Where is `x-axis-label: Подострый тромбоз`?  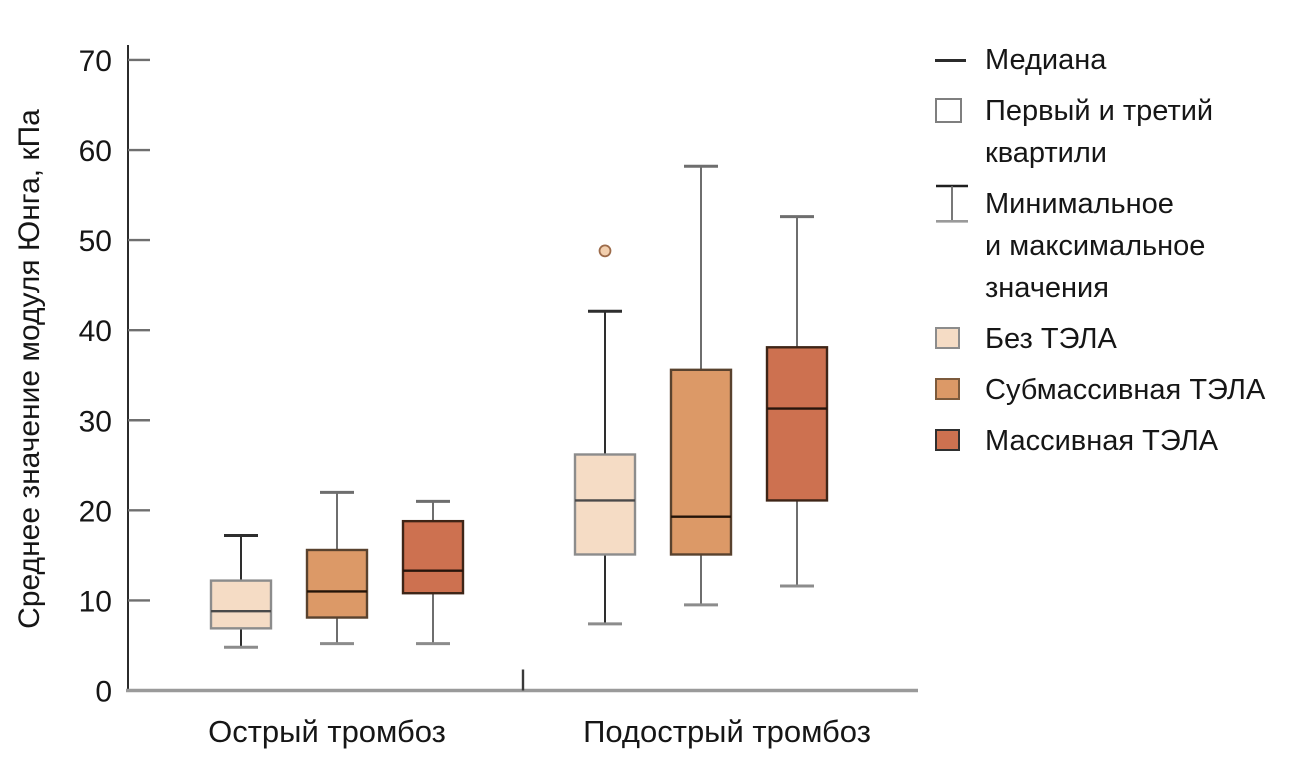
x-axis-label: Подострый тромбоз is located at coordinates (727, 731).